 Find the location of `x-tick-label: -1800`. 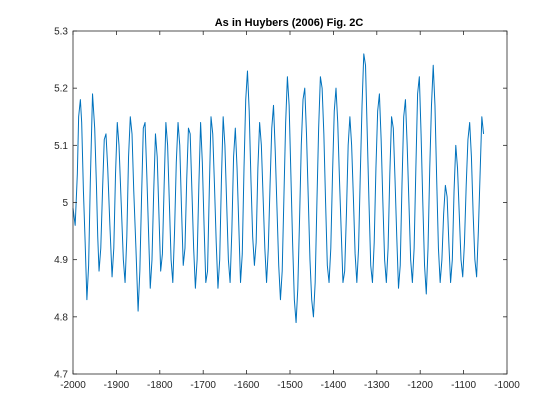

x-tick-label: -1800 is located at coordinates (160, 385).